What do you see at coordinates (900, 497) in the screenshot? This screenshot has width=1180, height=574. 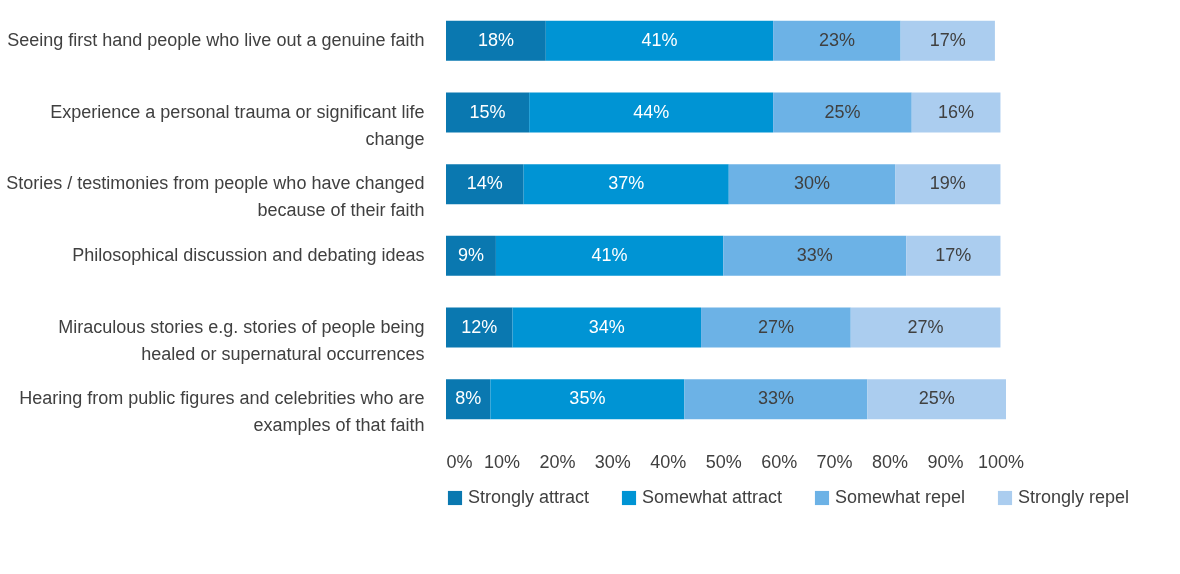 I see `legend-label: Somewhat repel` at bounding box center [900, 497].